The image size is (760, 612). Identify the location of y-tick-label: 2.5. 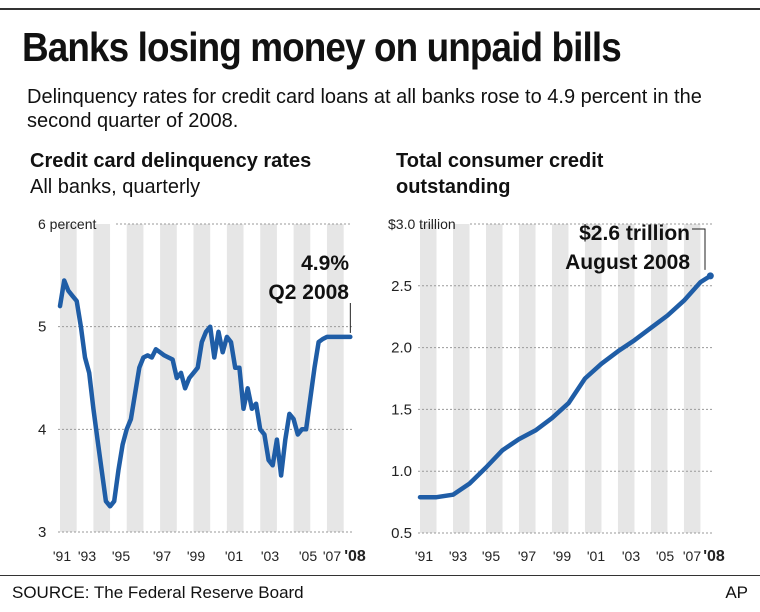
(401, 286).